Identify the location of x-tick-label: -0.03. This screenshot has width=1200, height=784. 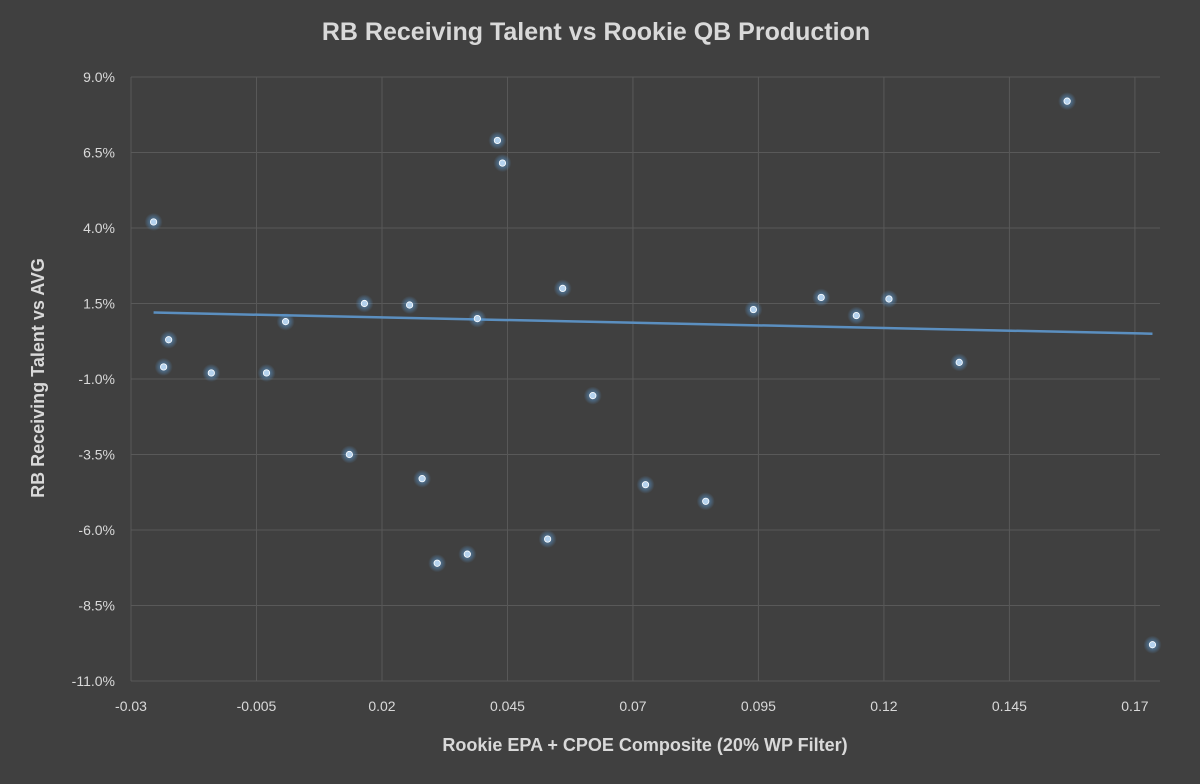
(131, 706).